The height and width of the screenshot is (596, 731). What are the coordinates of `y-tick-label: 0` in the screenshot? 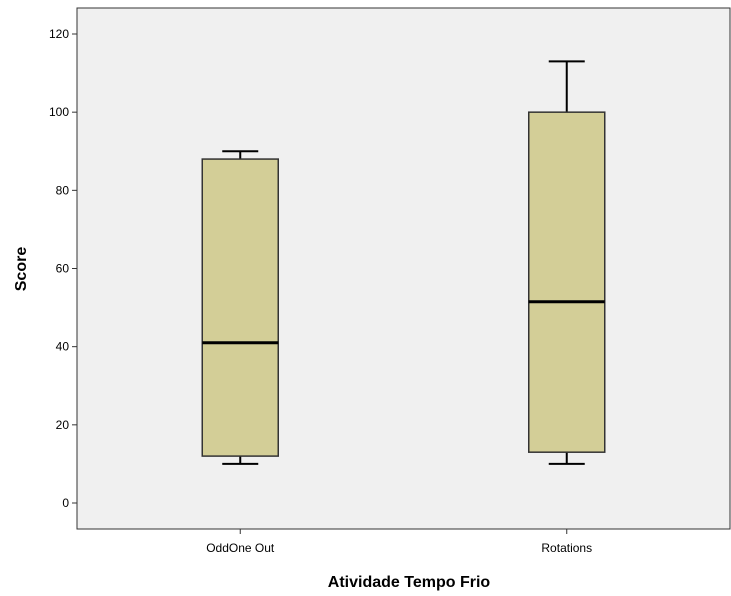 It's located at (65, 503).